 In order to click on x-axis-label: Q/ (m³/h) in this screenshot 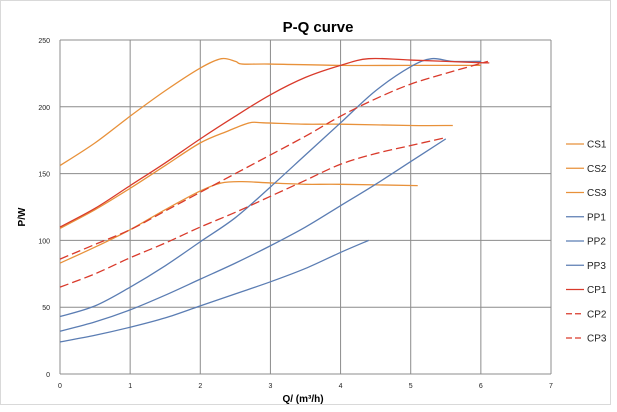, I will do `click(302, 399)`.